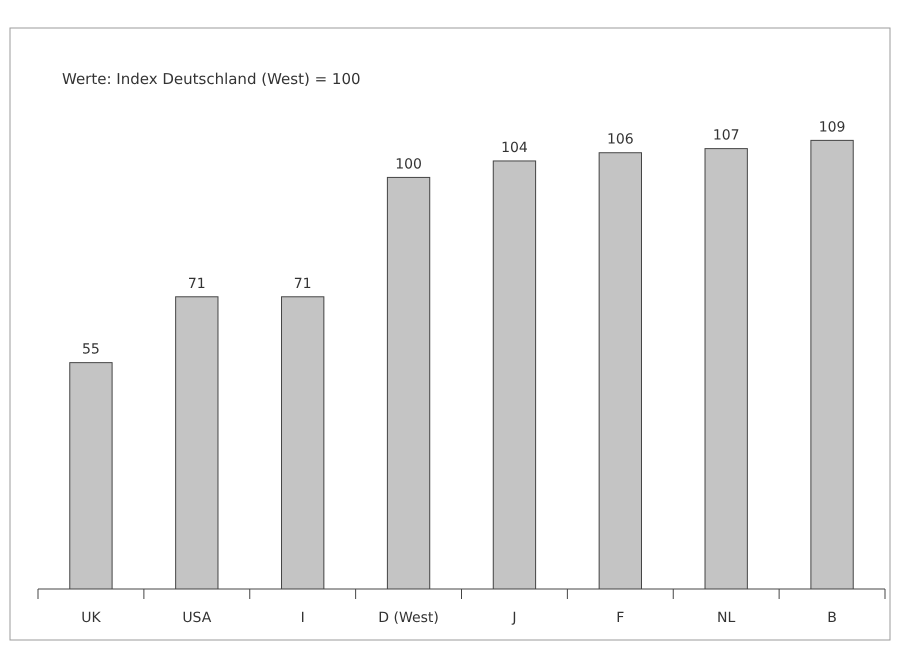 Image resolution: width=904 pixels, height=649 pixels. I want to click on data-label: 109, so click(832, 127).